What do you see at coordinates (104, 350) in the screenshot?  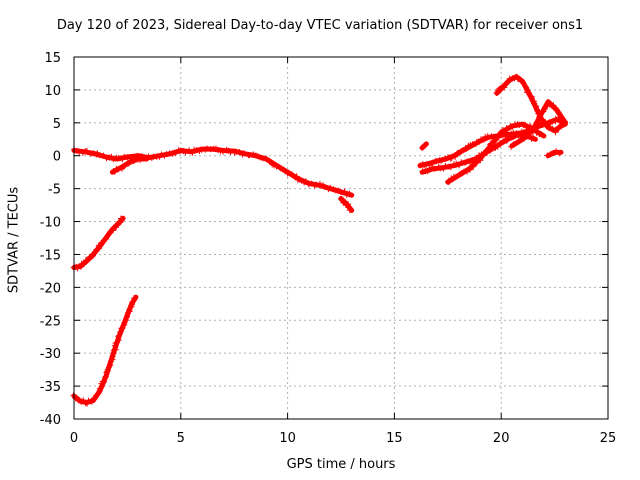 I see `series-arc-low-deep` at bounding box center [104, 350].